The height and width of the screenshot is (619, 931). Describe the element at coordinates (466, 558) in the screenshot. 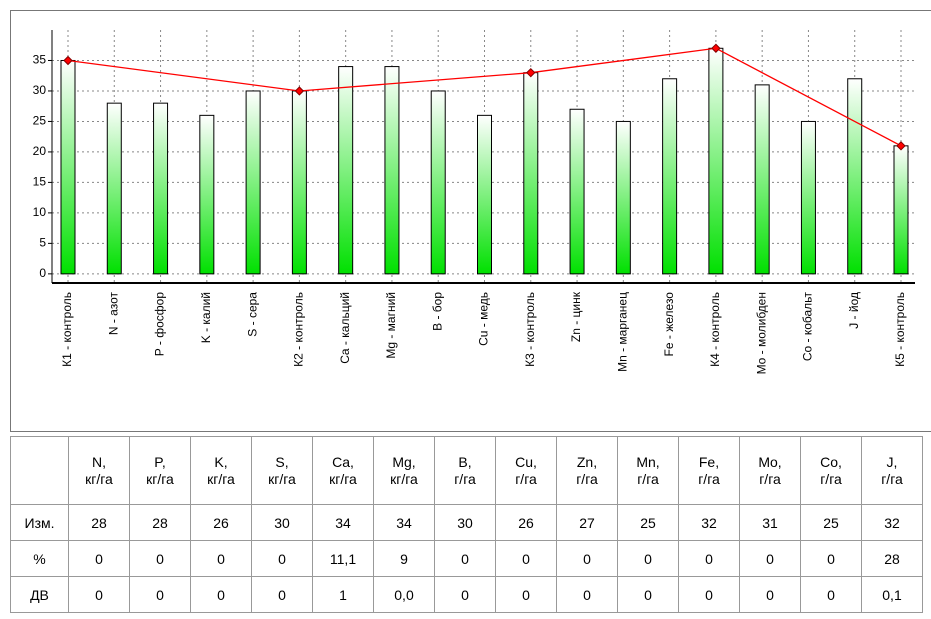

I see `table-row: % 0 0 0 0 11,1 9 0 0 0 0 0 0 0 28` at that location.